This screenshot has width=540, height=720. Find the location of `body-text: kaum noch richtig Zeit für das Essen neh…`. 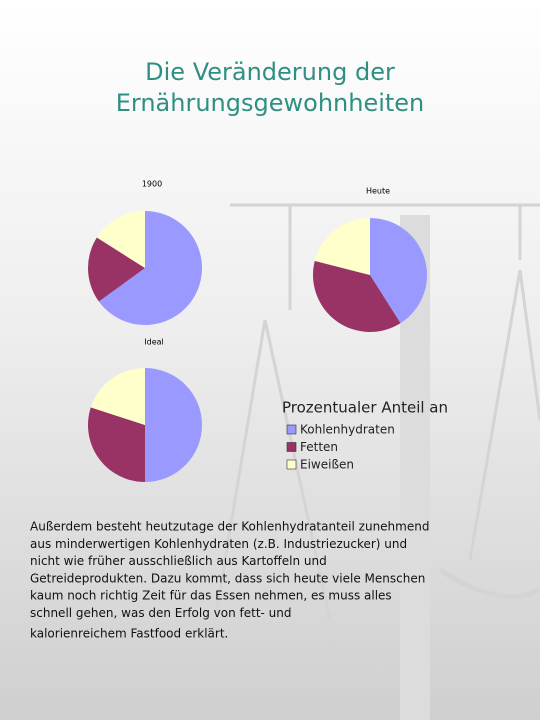

body-text: kaum noch richtig Zeit für das Essen neh… is located at coordinates (211, 596).